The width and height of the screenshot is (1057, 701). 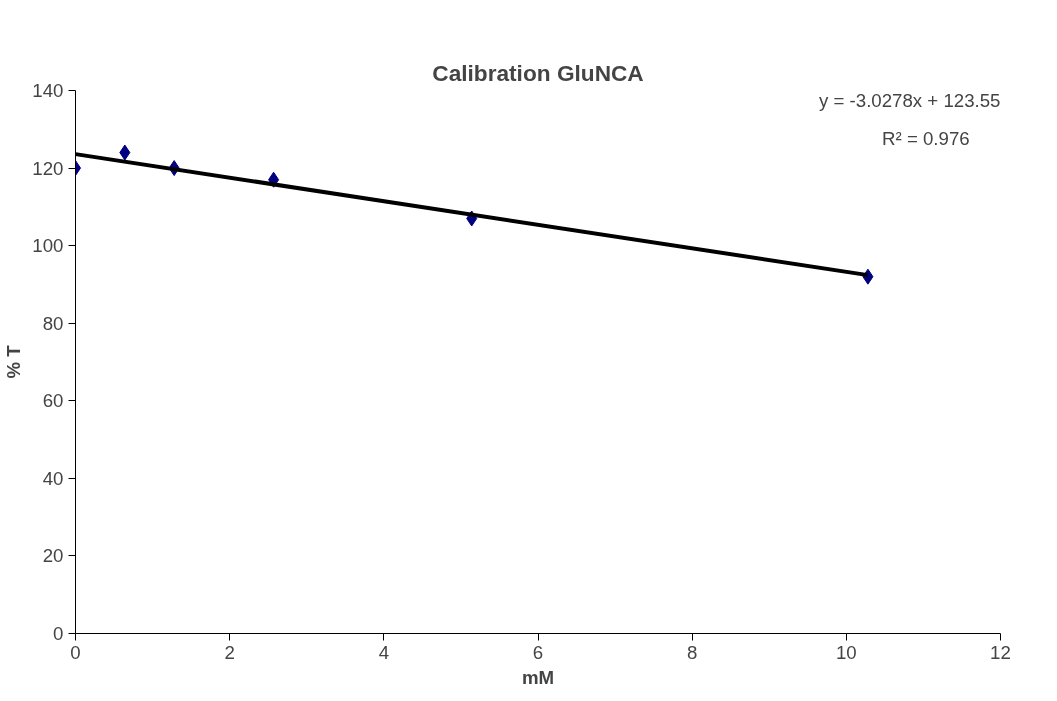 I want to click on point, so click(x=125, y=152).